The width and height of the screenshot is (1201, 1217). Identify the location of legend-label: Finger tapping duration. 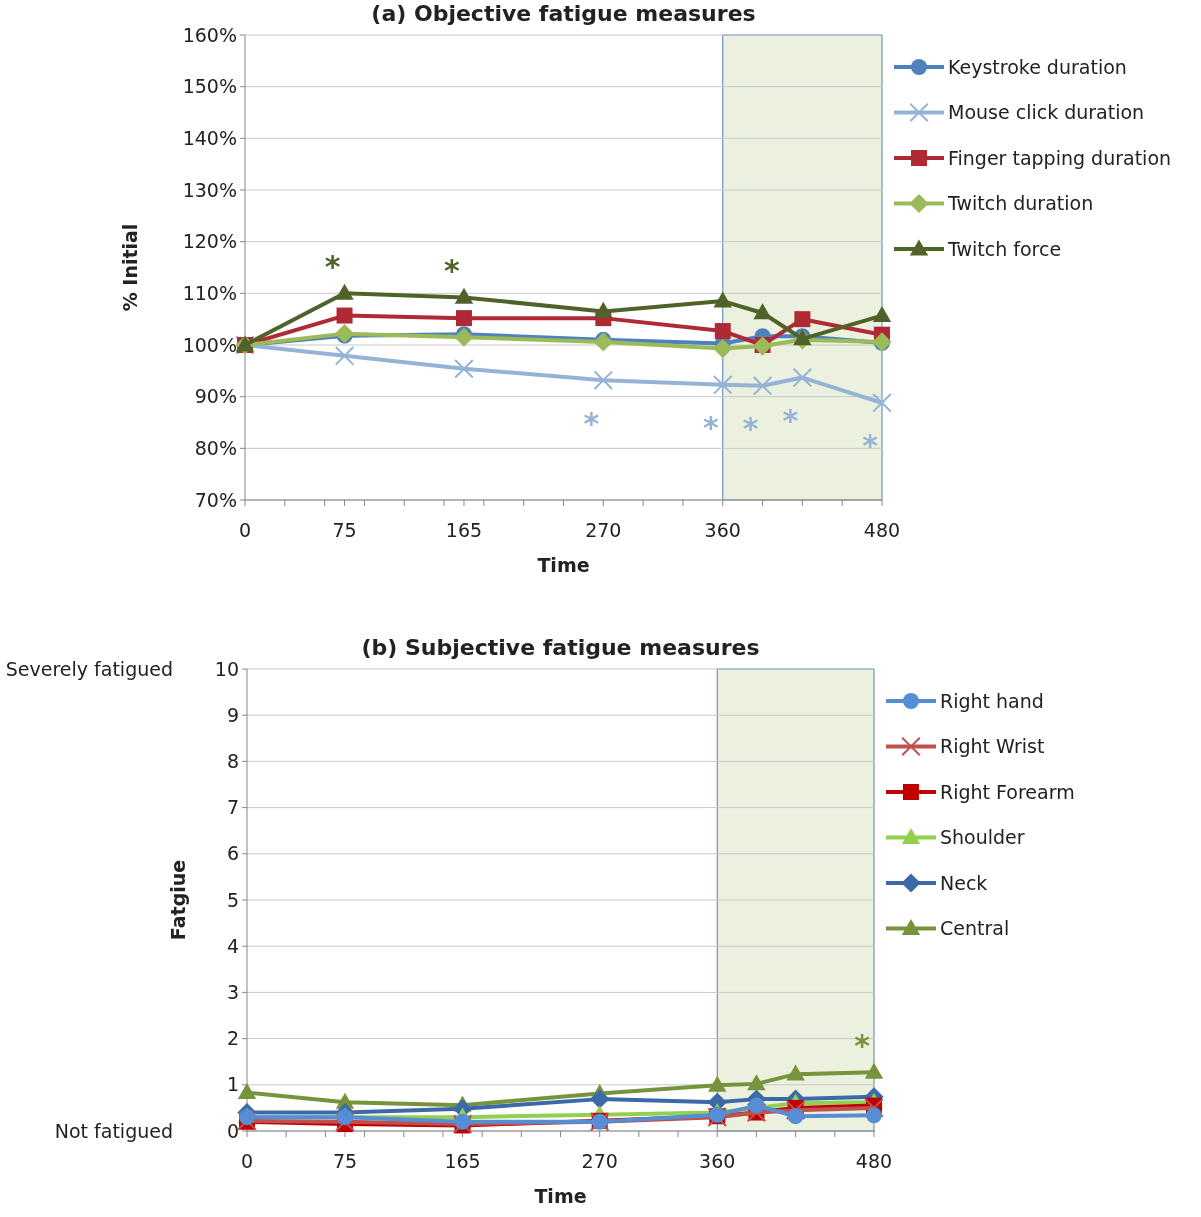
(1060, 157).